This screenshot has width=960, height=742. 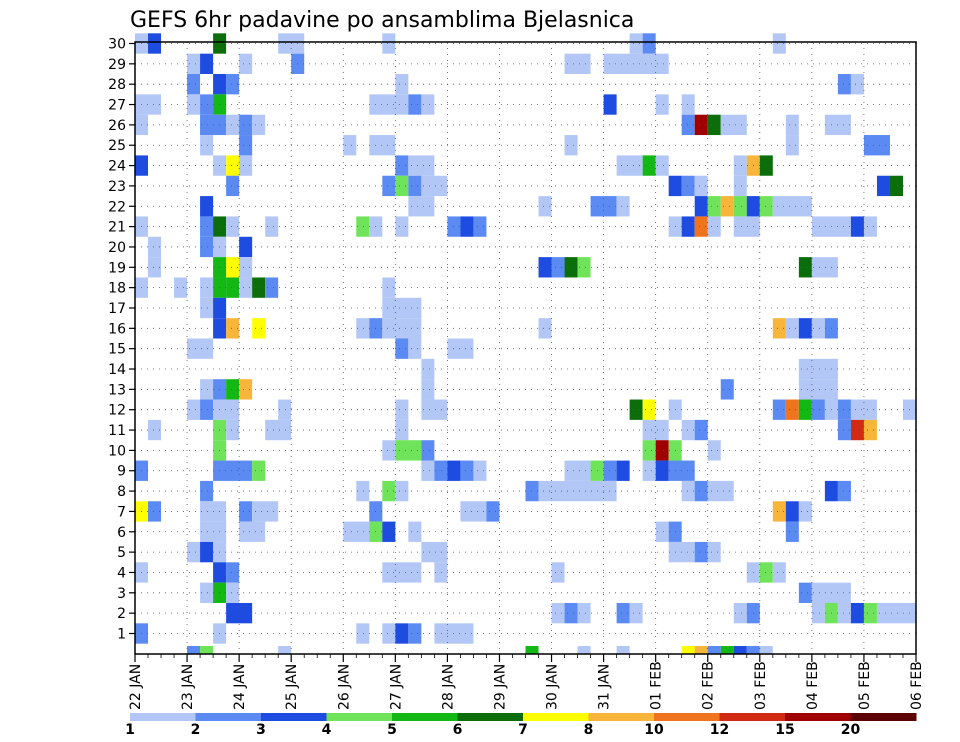 What do you see at coordinates (117, 248) in the screenshot?
I see `y-tick-label: 20` at bounding box center [117, 248].